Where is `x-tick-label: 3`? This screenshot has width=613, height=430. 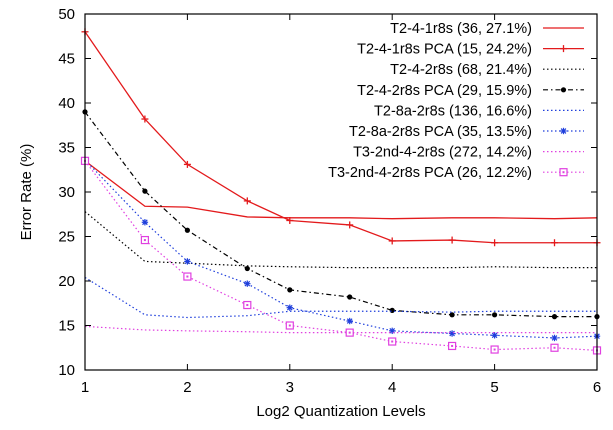
x-tick-label: 3 is located at coordinates (290, 387).